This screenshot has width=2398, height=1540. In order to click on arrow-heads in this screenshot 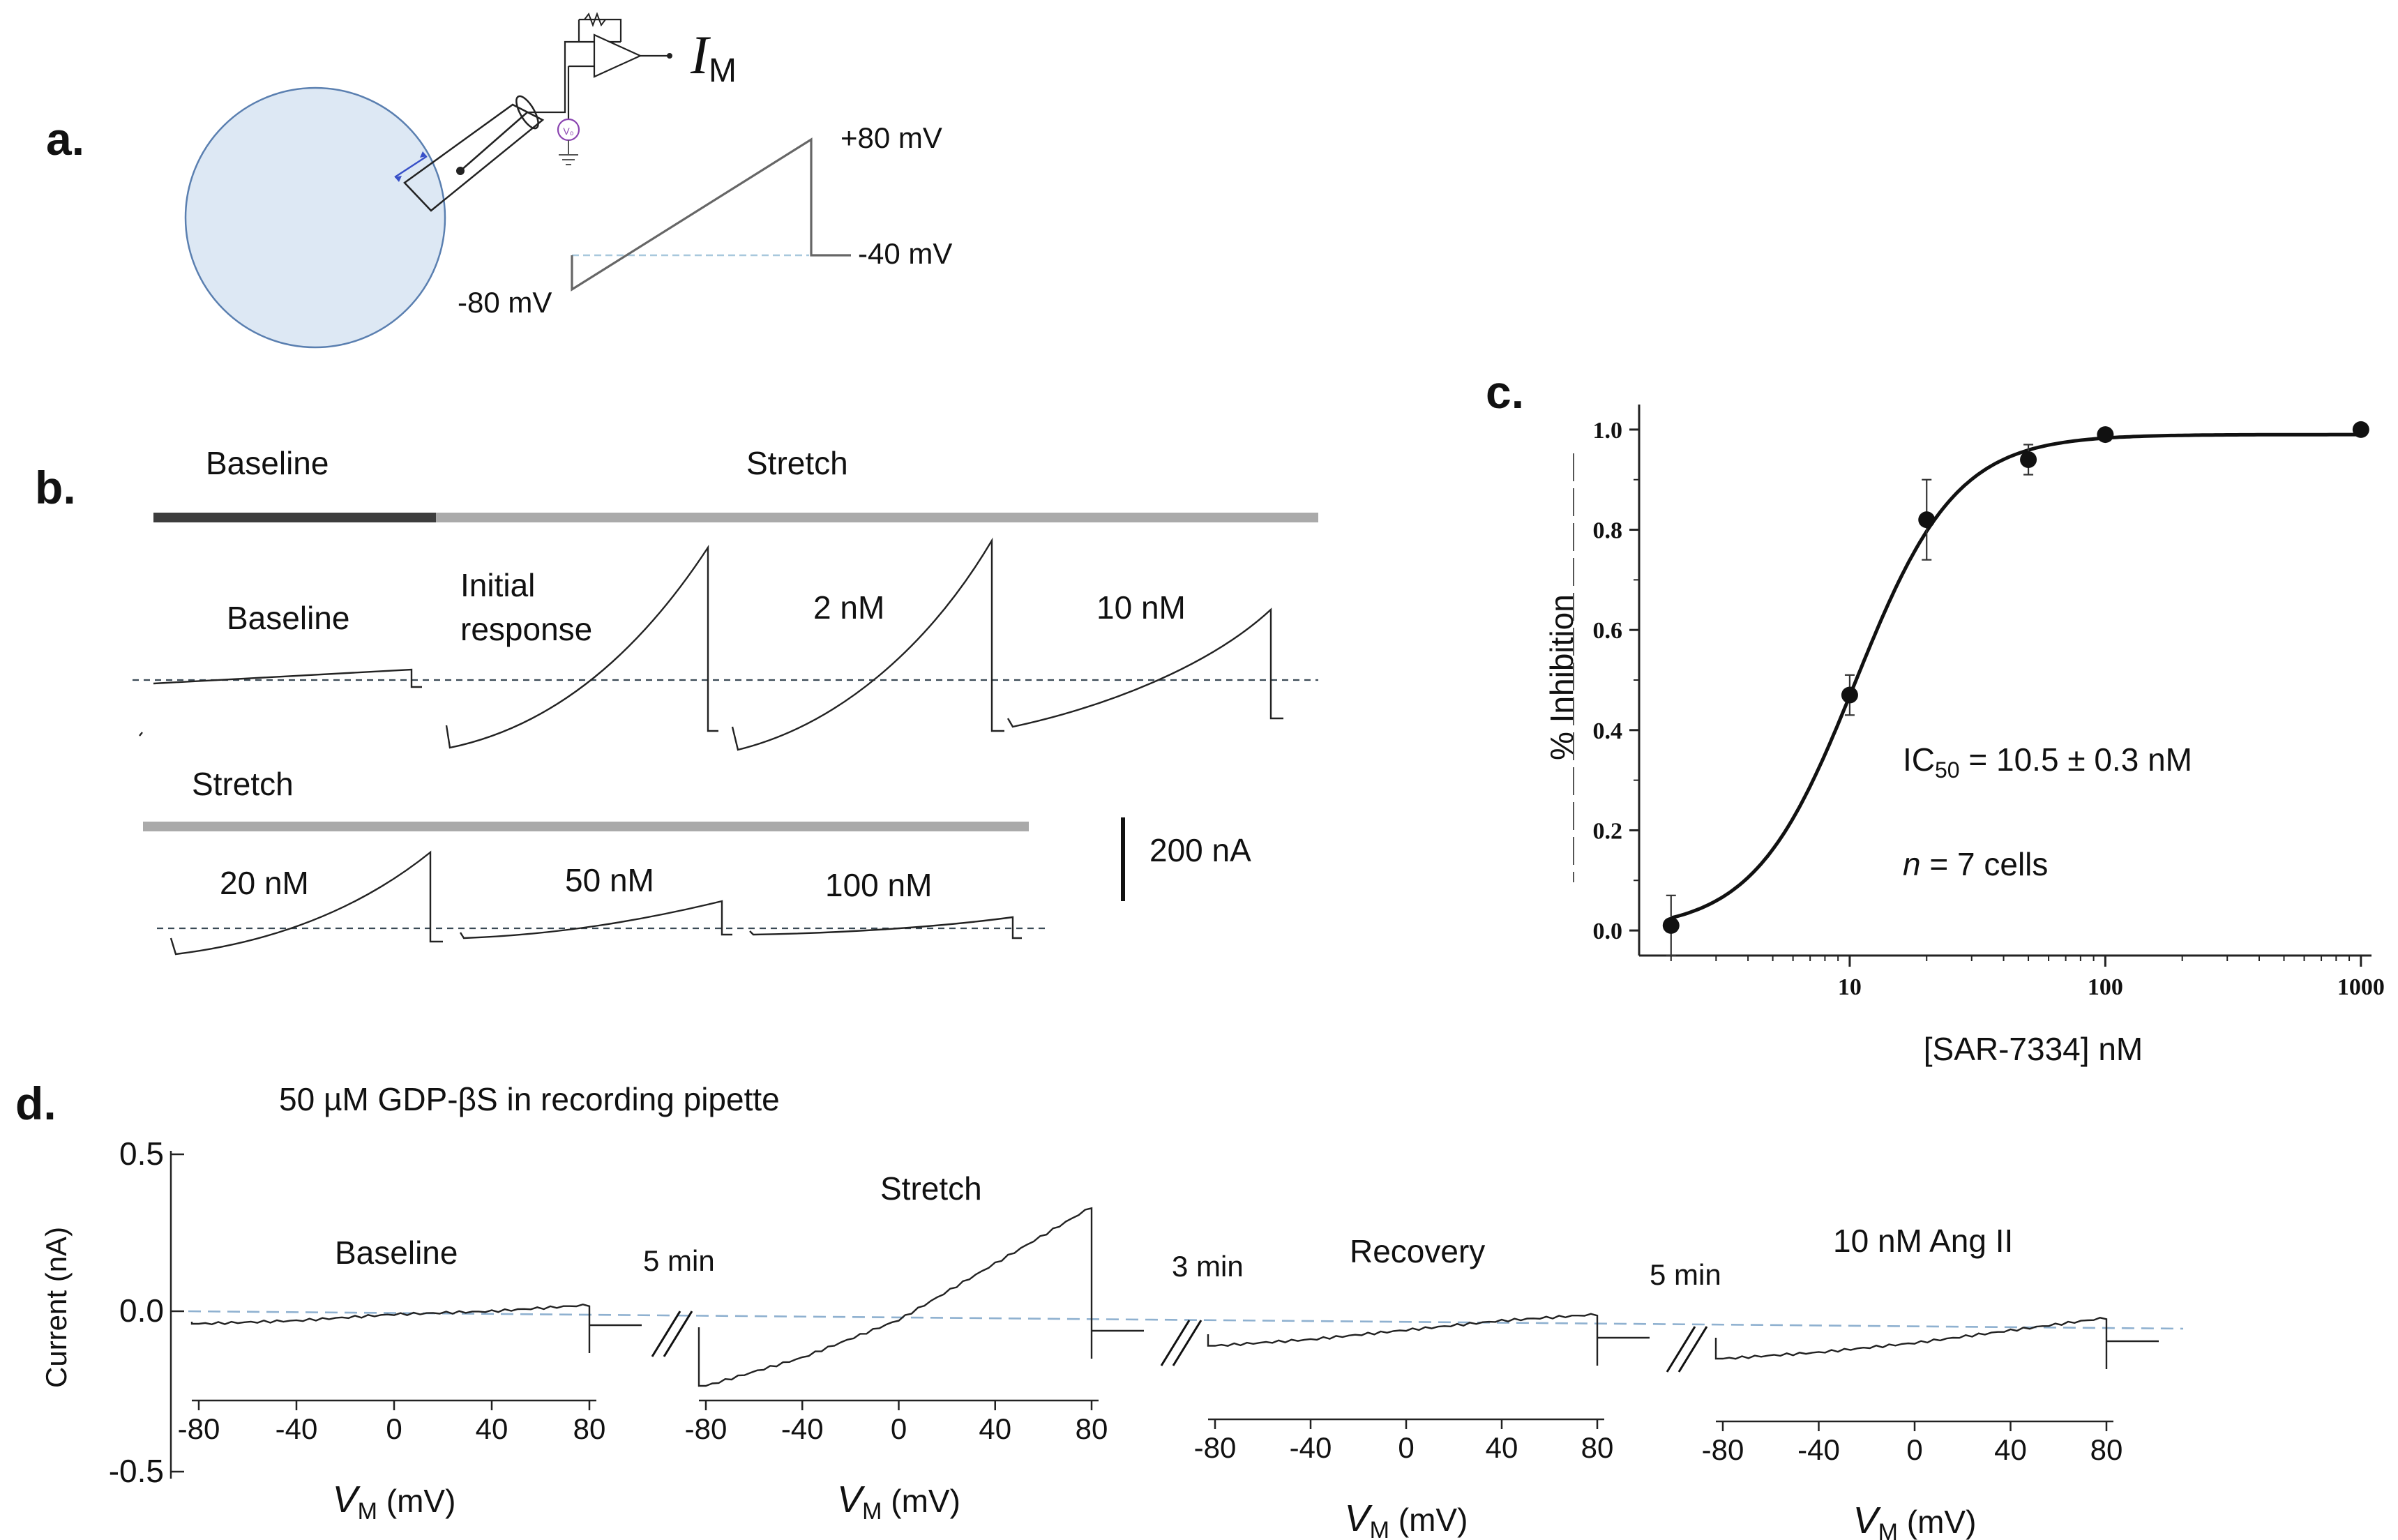, I will do `click(411, 166)`.